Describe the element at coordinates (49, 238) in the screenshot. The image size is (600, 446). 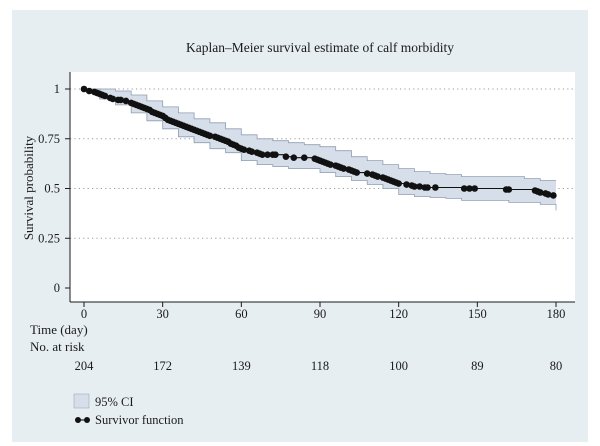
I see `y-tick-label: 0.25` at that location.